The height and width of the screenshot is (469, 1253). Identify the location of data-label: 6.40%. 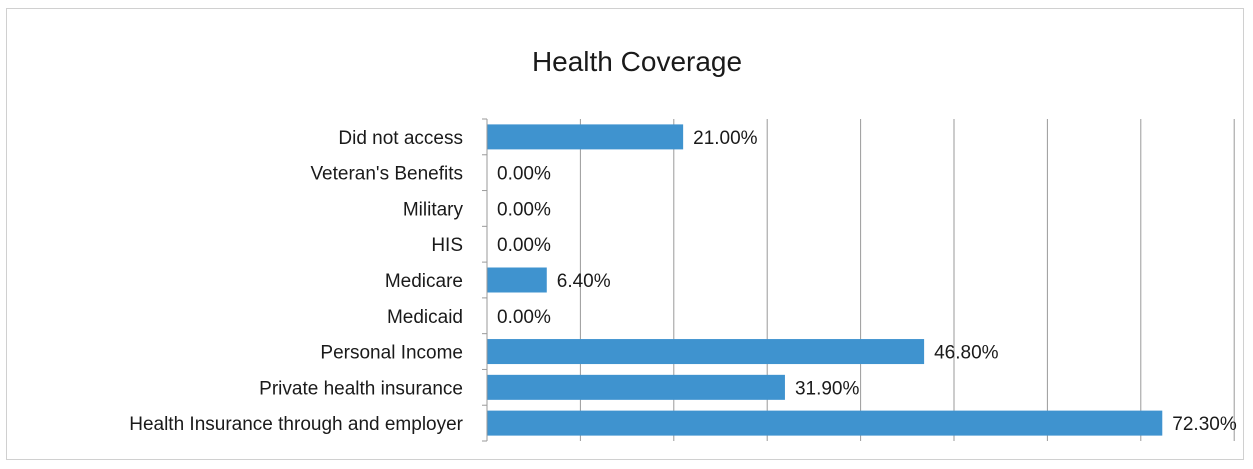
(584, 281).